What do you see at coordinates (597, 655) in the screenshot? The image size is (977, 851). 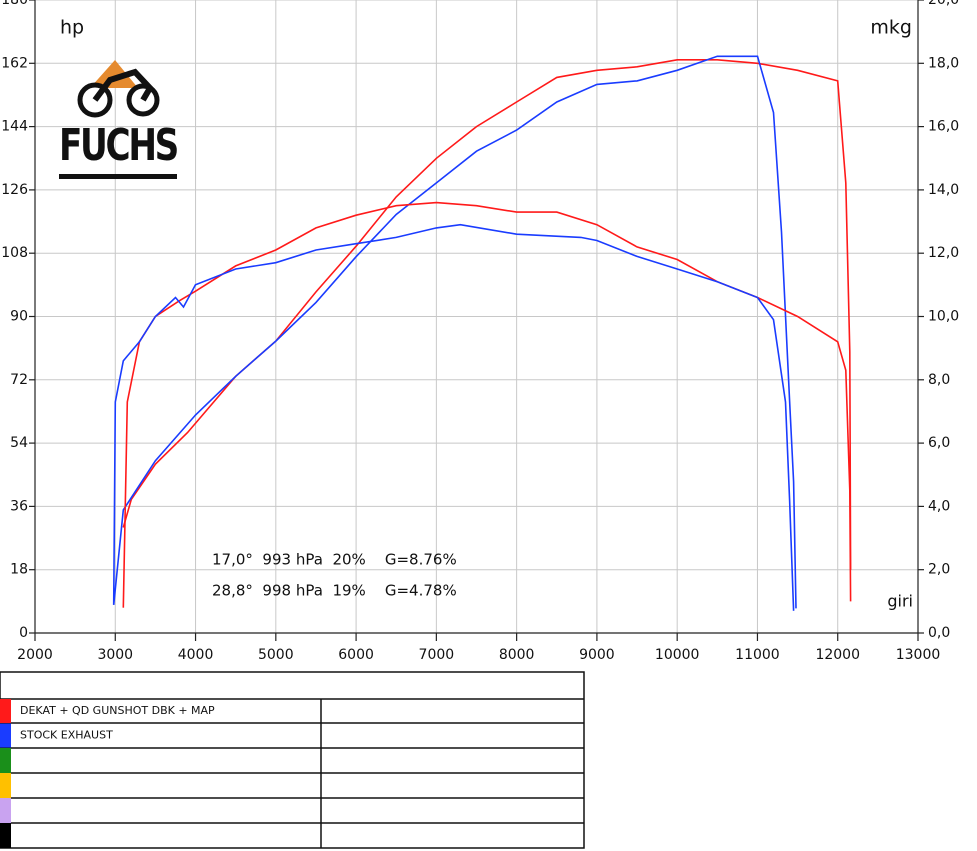 I see `x-tick-label: 9000` at bounding box center [597, 655].